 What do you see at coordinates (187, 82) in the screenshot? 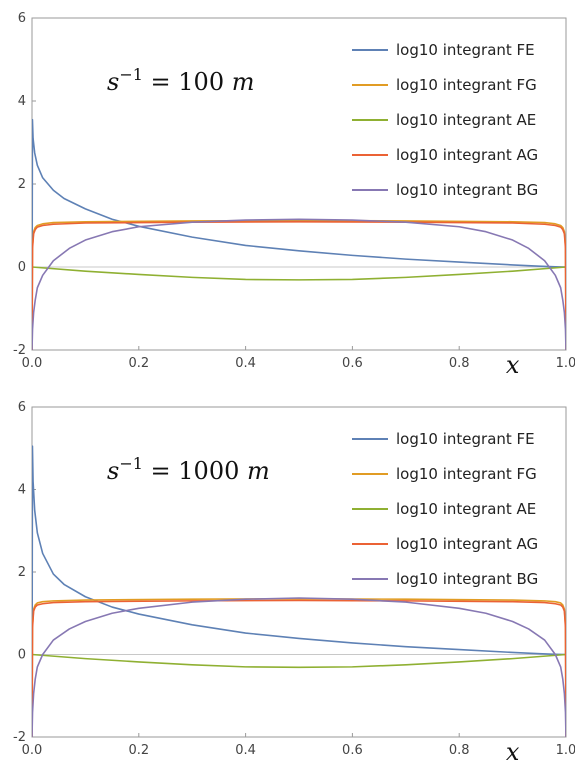
I see `annotation-equation: = 100` at bounding box center [187, 82].